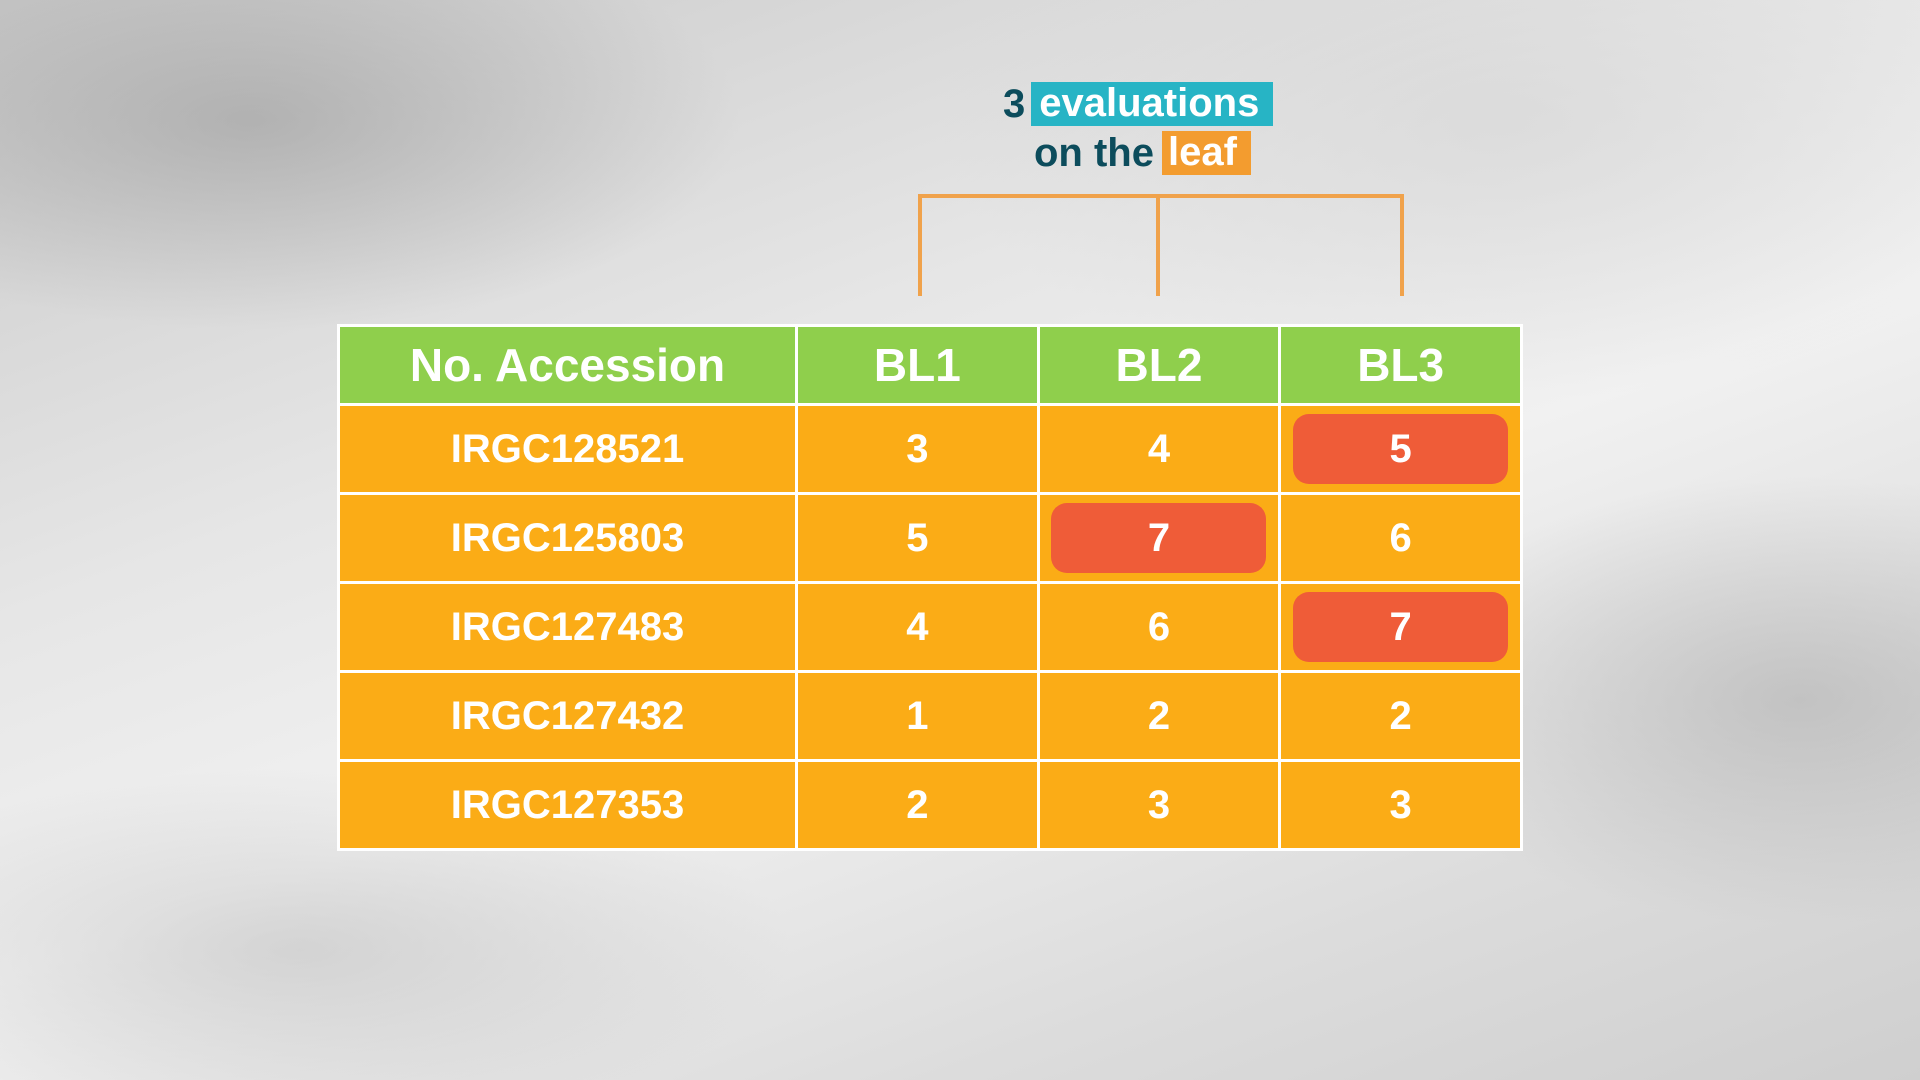 The width and height of the screenshot is (1920, 1080). Describe the element at coordinates (1094, 153) in the screenshot. I see `title-text-on-the: on the` at that location.